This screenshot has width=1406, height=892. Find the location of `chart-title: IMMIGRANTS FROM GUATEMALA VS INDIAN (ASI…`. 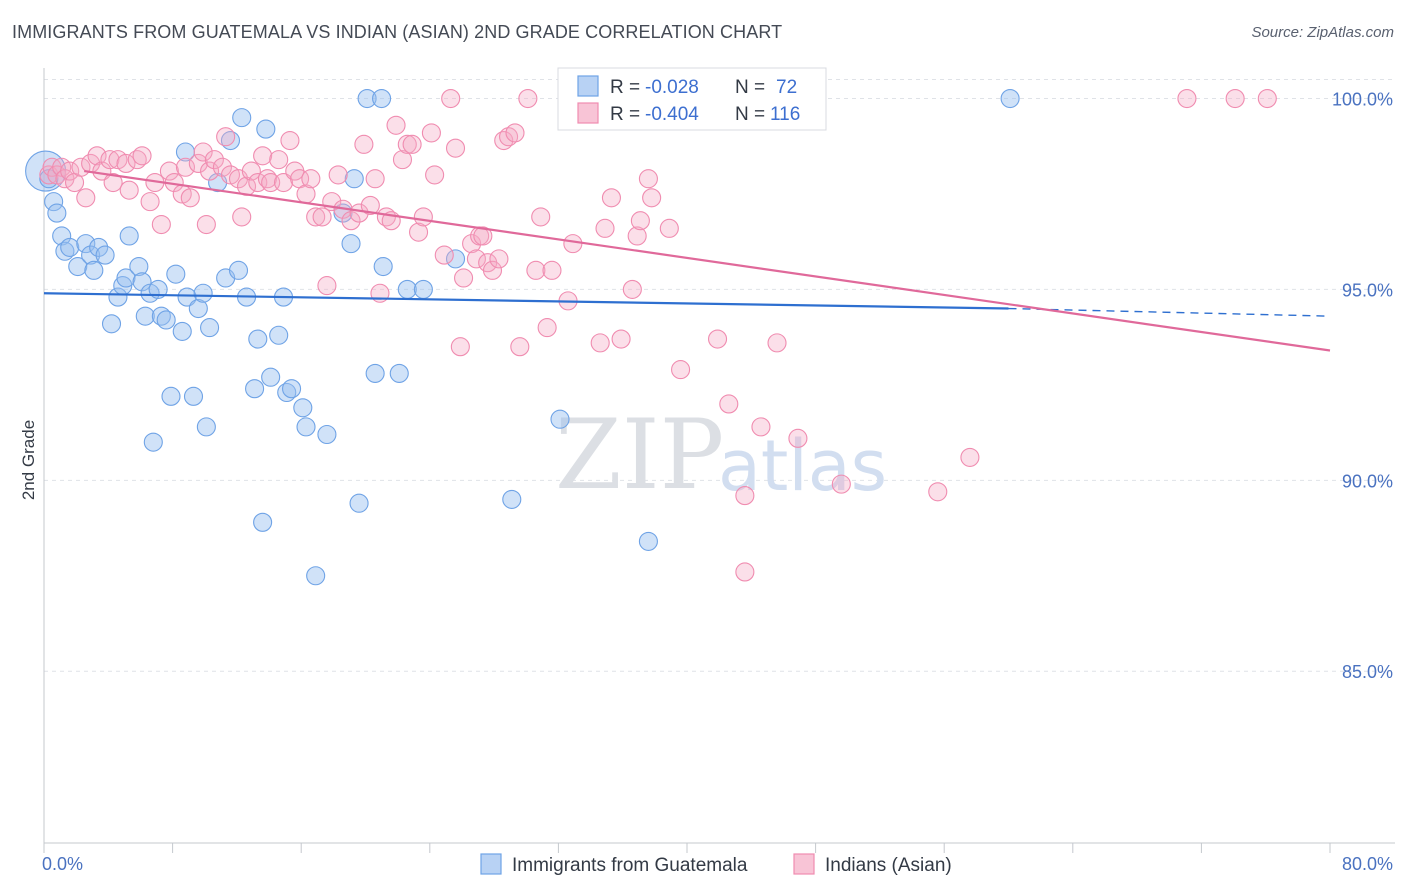

chart-title: IMMIGRANTS FROM GUATEMALA VS INDIAN (ASI… is located at coordinates (397, 32).